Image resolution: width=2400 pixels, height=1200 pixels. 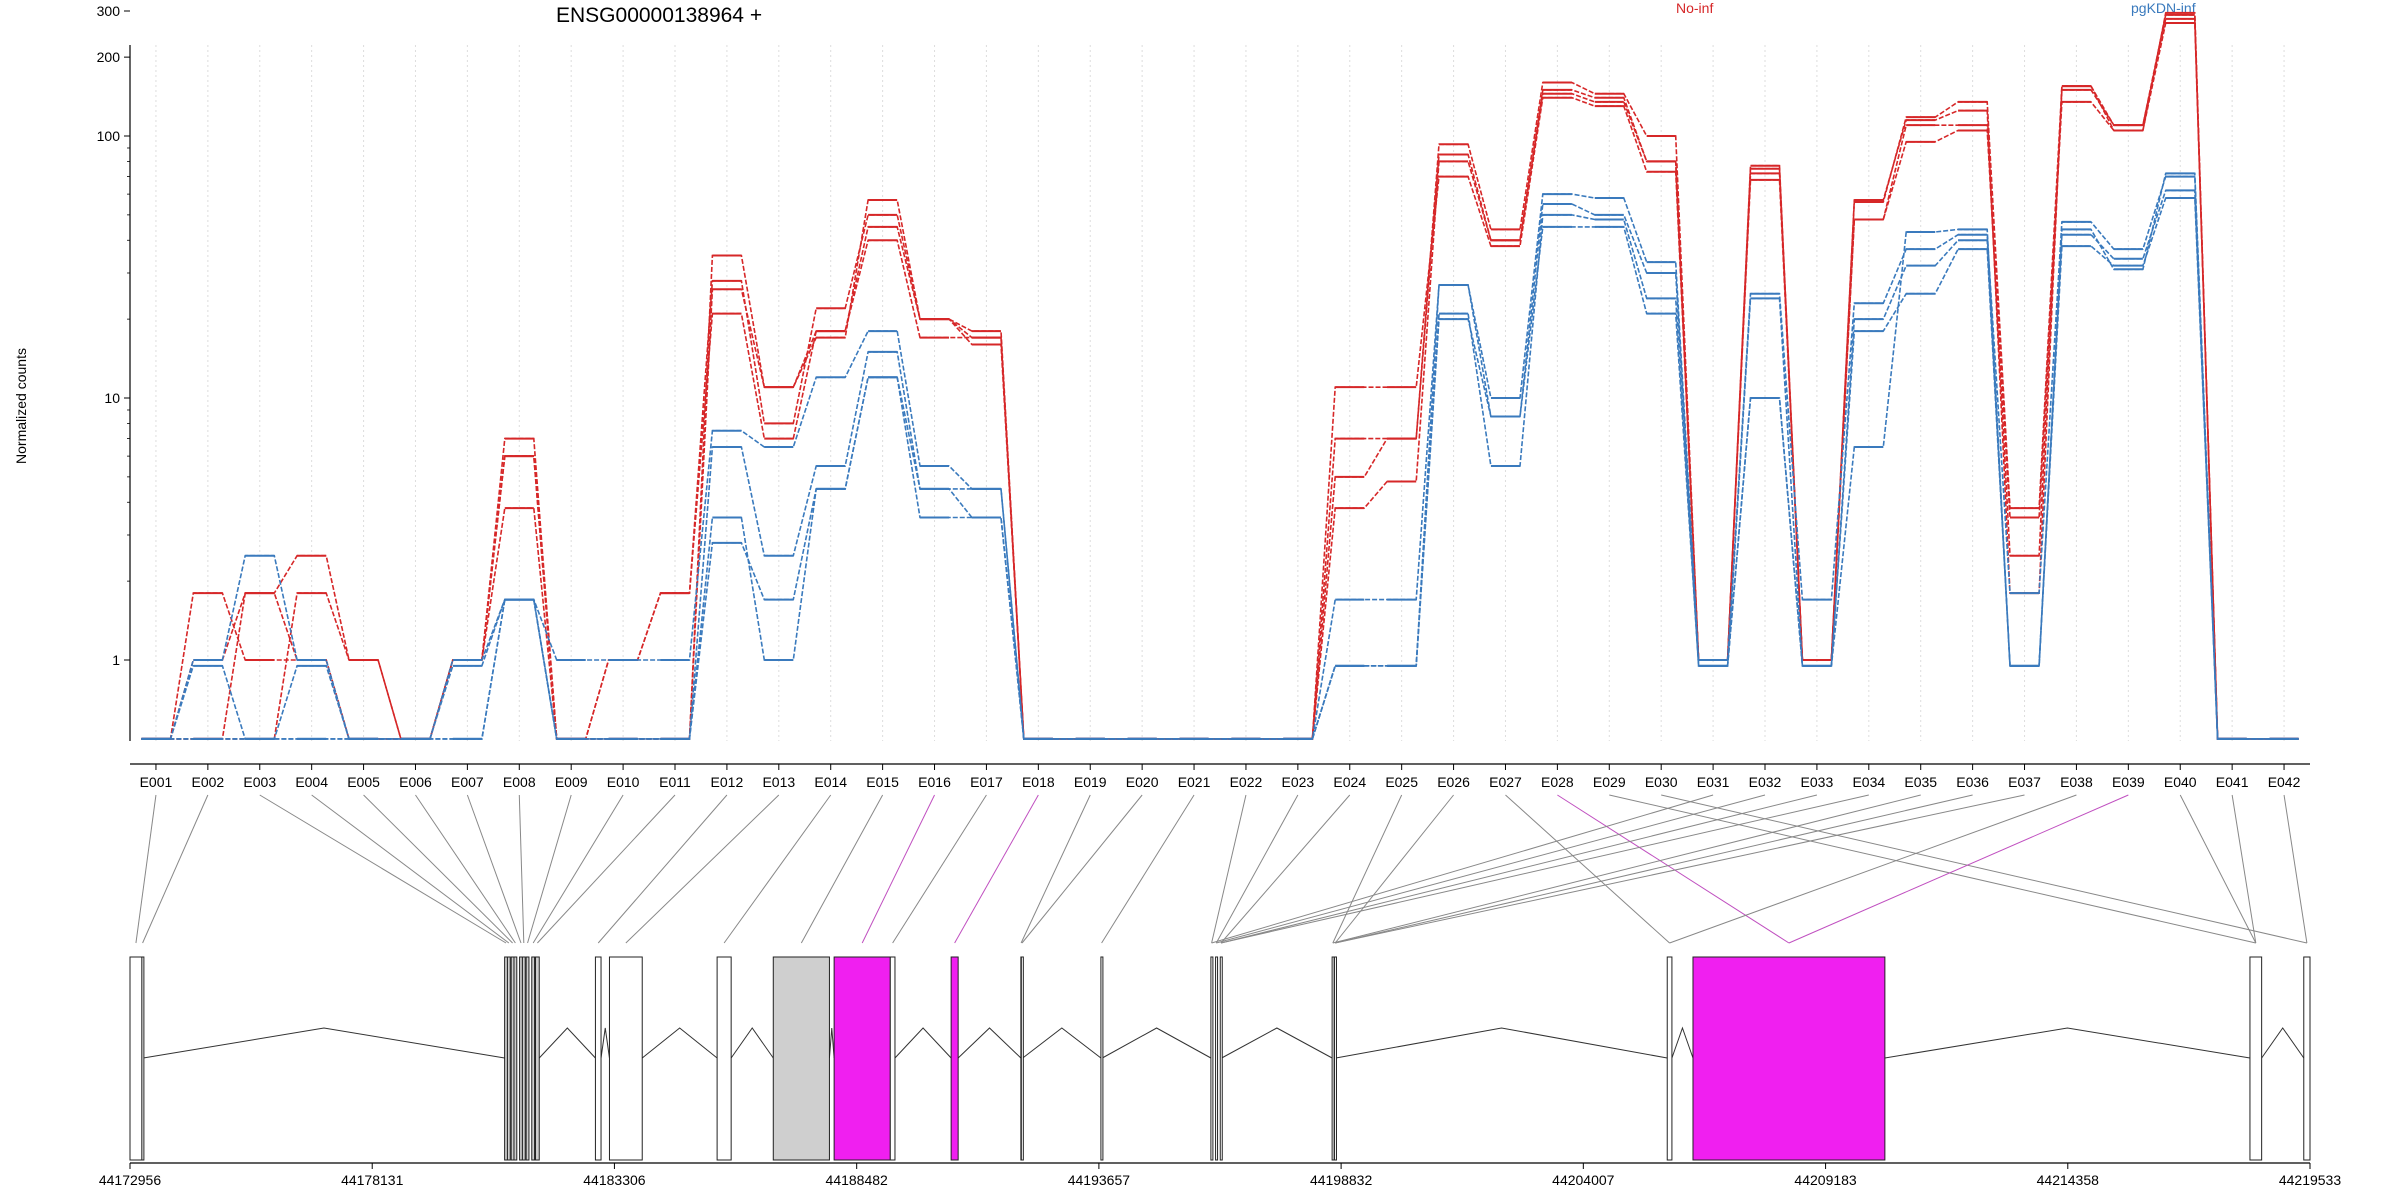 What do you see at coordinates (21, 406) in the screenshot?
I see `y-axis-label: Normalized counts` at bounding box center [21, 406].